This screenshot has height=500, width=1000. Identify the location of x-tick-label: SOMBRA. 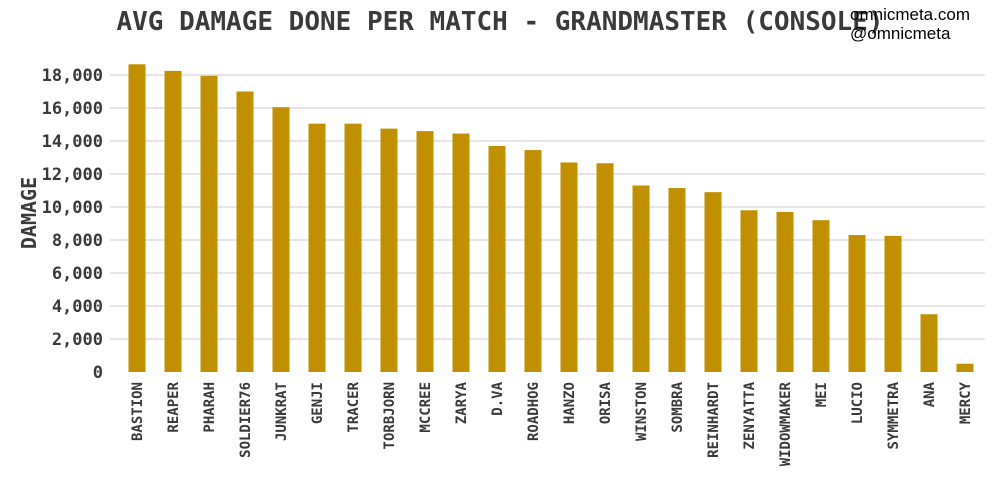
(678, 406).